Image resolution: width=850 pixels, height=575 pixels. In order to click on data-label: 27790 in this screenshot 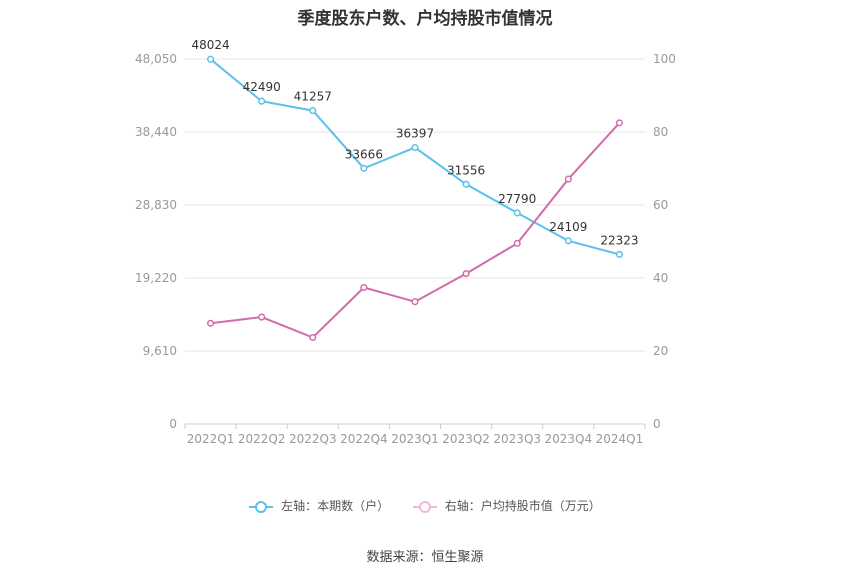, I will do `click(517, 199)`.